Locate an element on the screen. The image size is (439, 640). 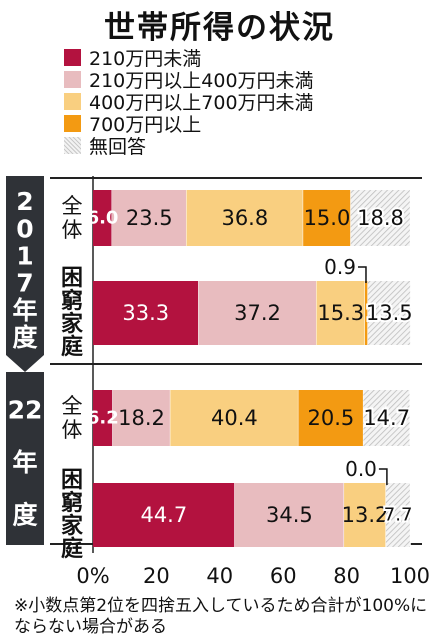
data-label: 23.5 is located at coordinates (149, 218).